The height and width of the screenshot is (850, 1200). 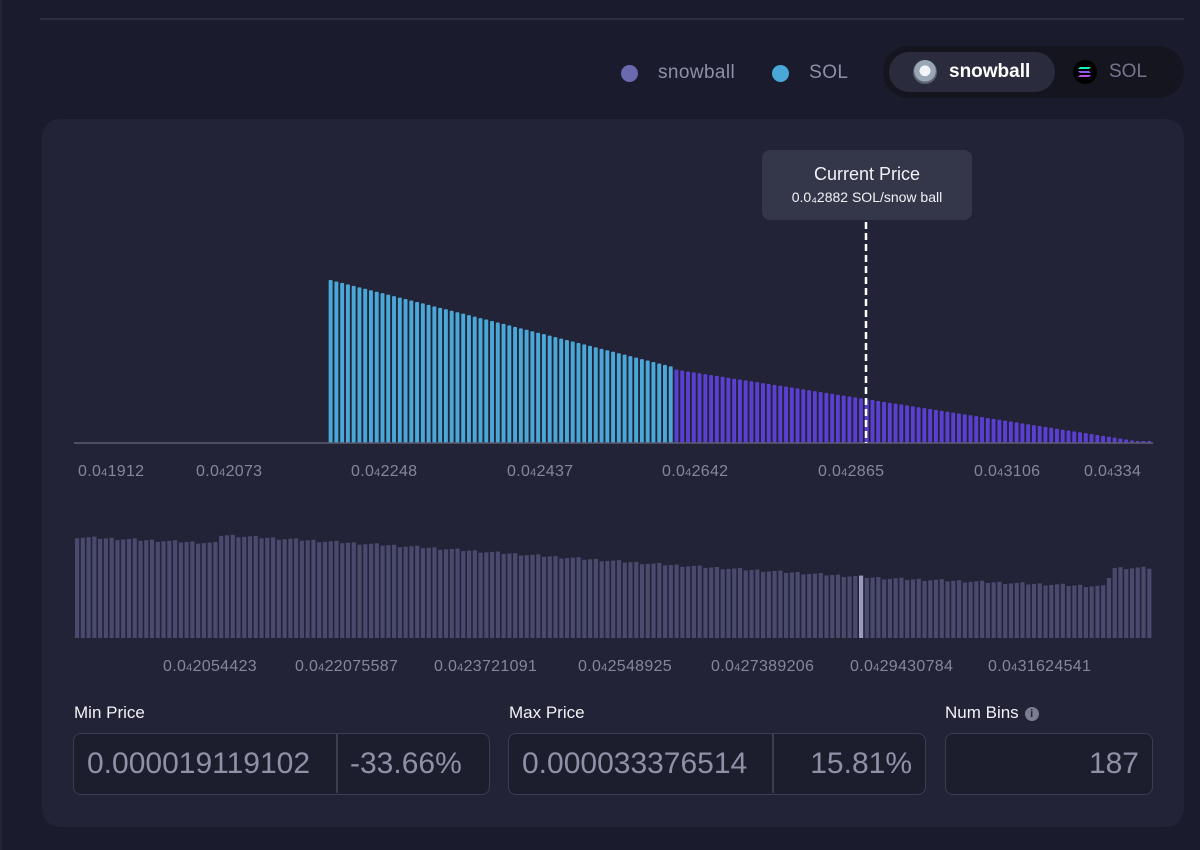 I want to click on legend-dot-sol, so click(x=781, y=73).